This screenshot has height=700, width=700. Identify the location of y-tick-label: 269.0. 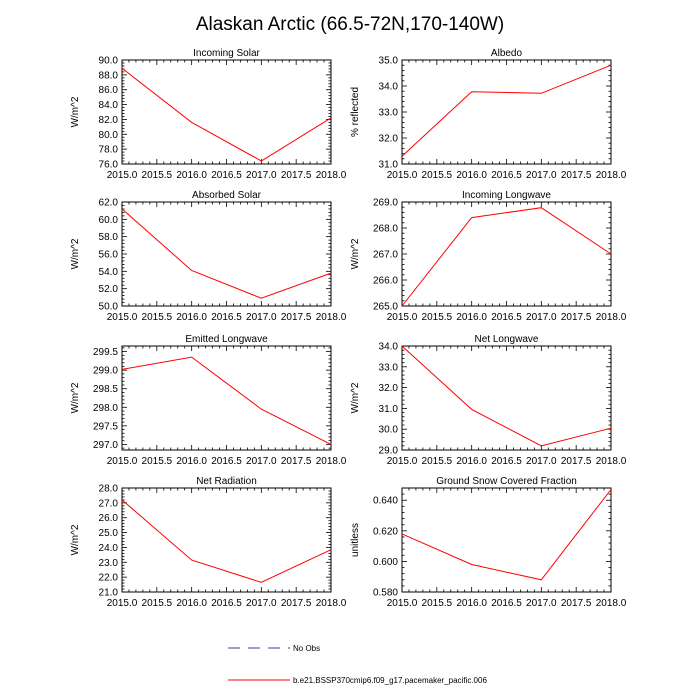
(385, 203).